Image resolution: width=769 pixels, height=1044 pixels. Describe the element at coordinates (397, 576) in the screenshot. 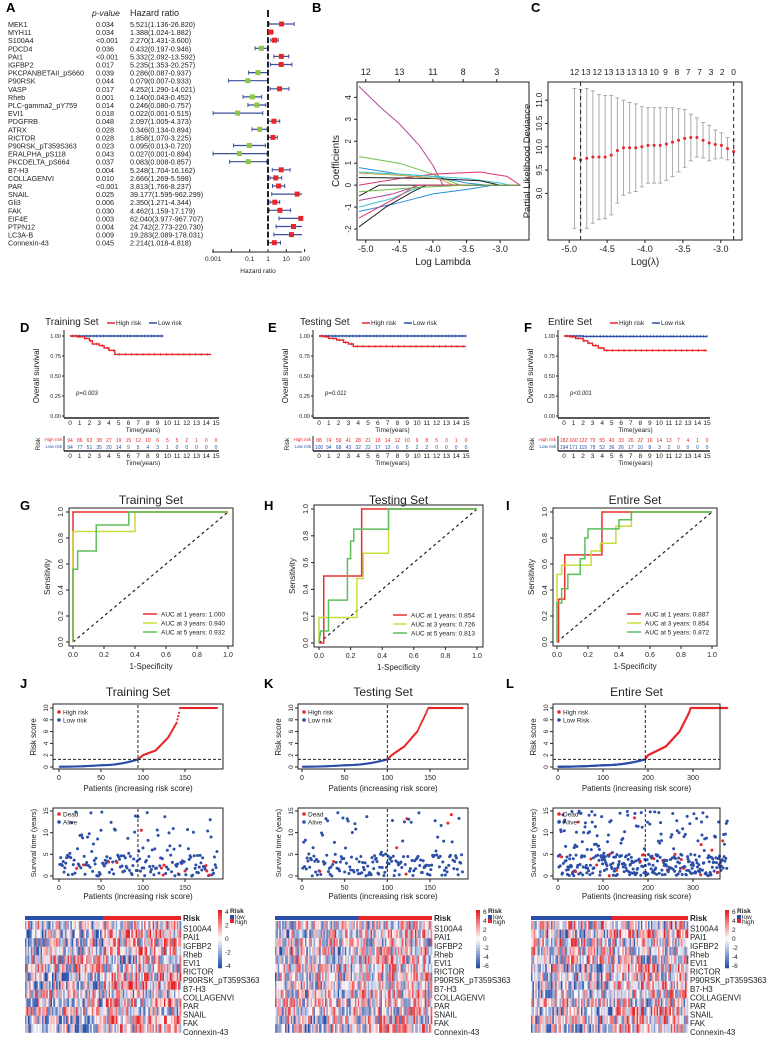

I see `roc-curve` at that location.